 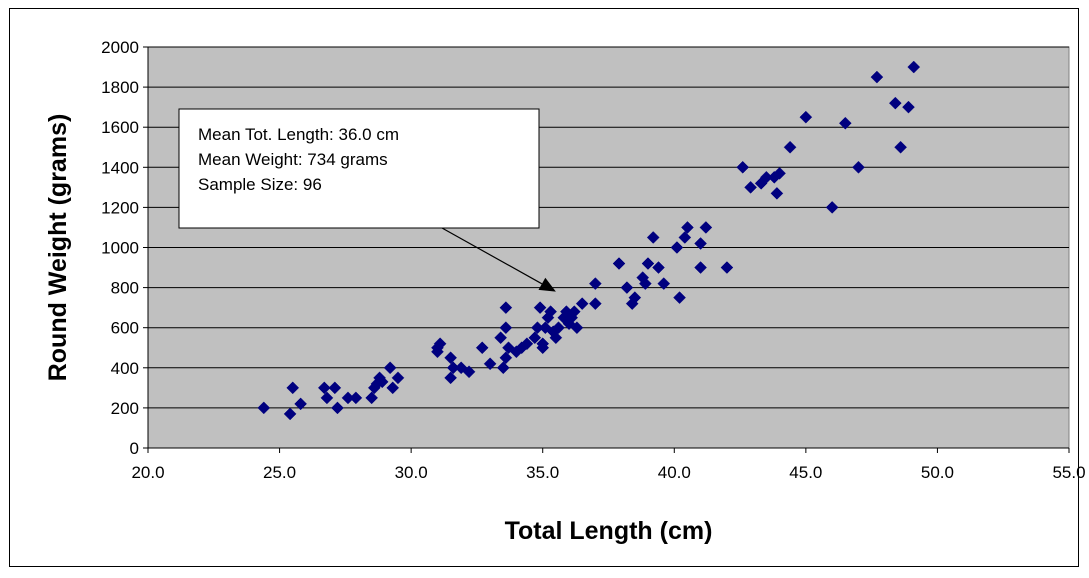 What do you see at coordinates (125, 288) in the screenshot?
I see `y-tick-label: 800` at bounding box center [125, 288].